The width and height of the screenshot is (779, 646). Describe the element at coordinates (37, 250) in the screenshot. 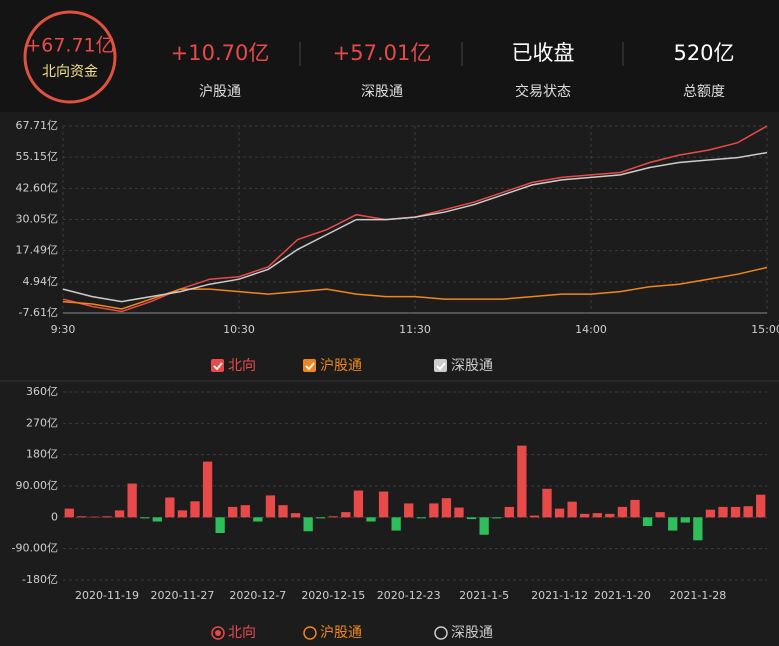

I see `y-tick-label: 17.49亿` at that location.